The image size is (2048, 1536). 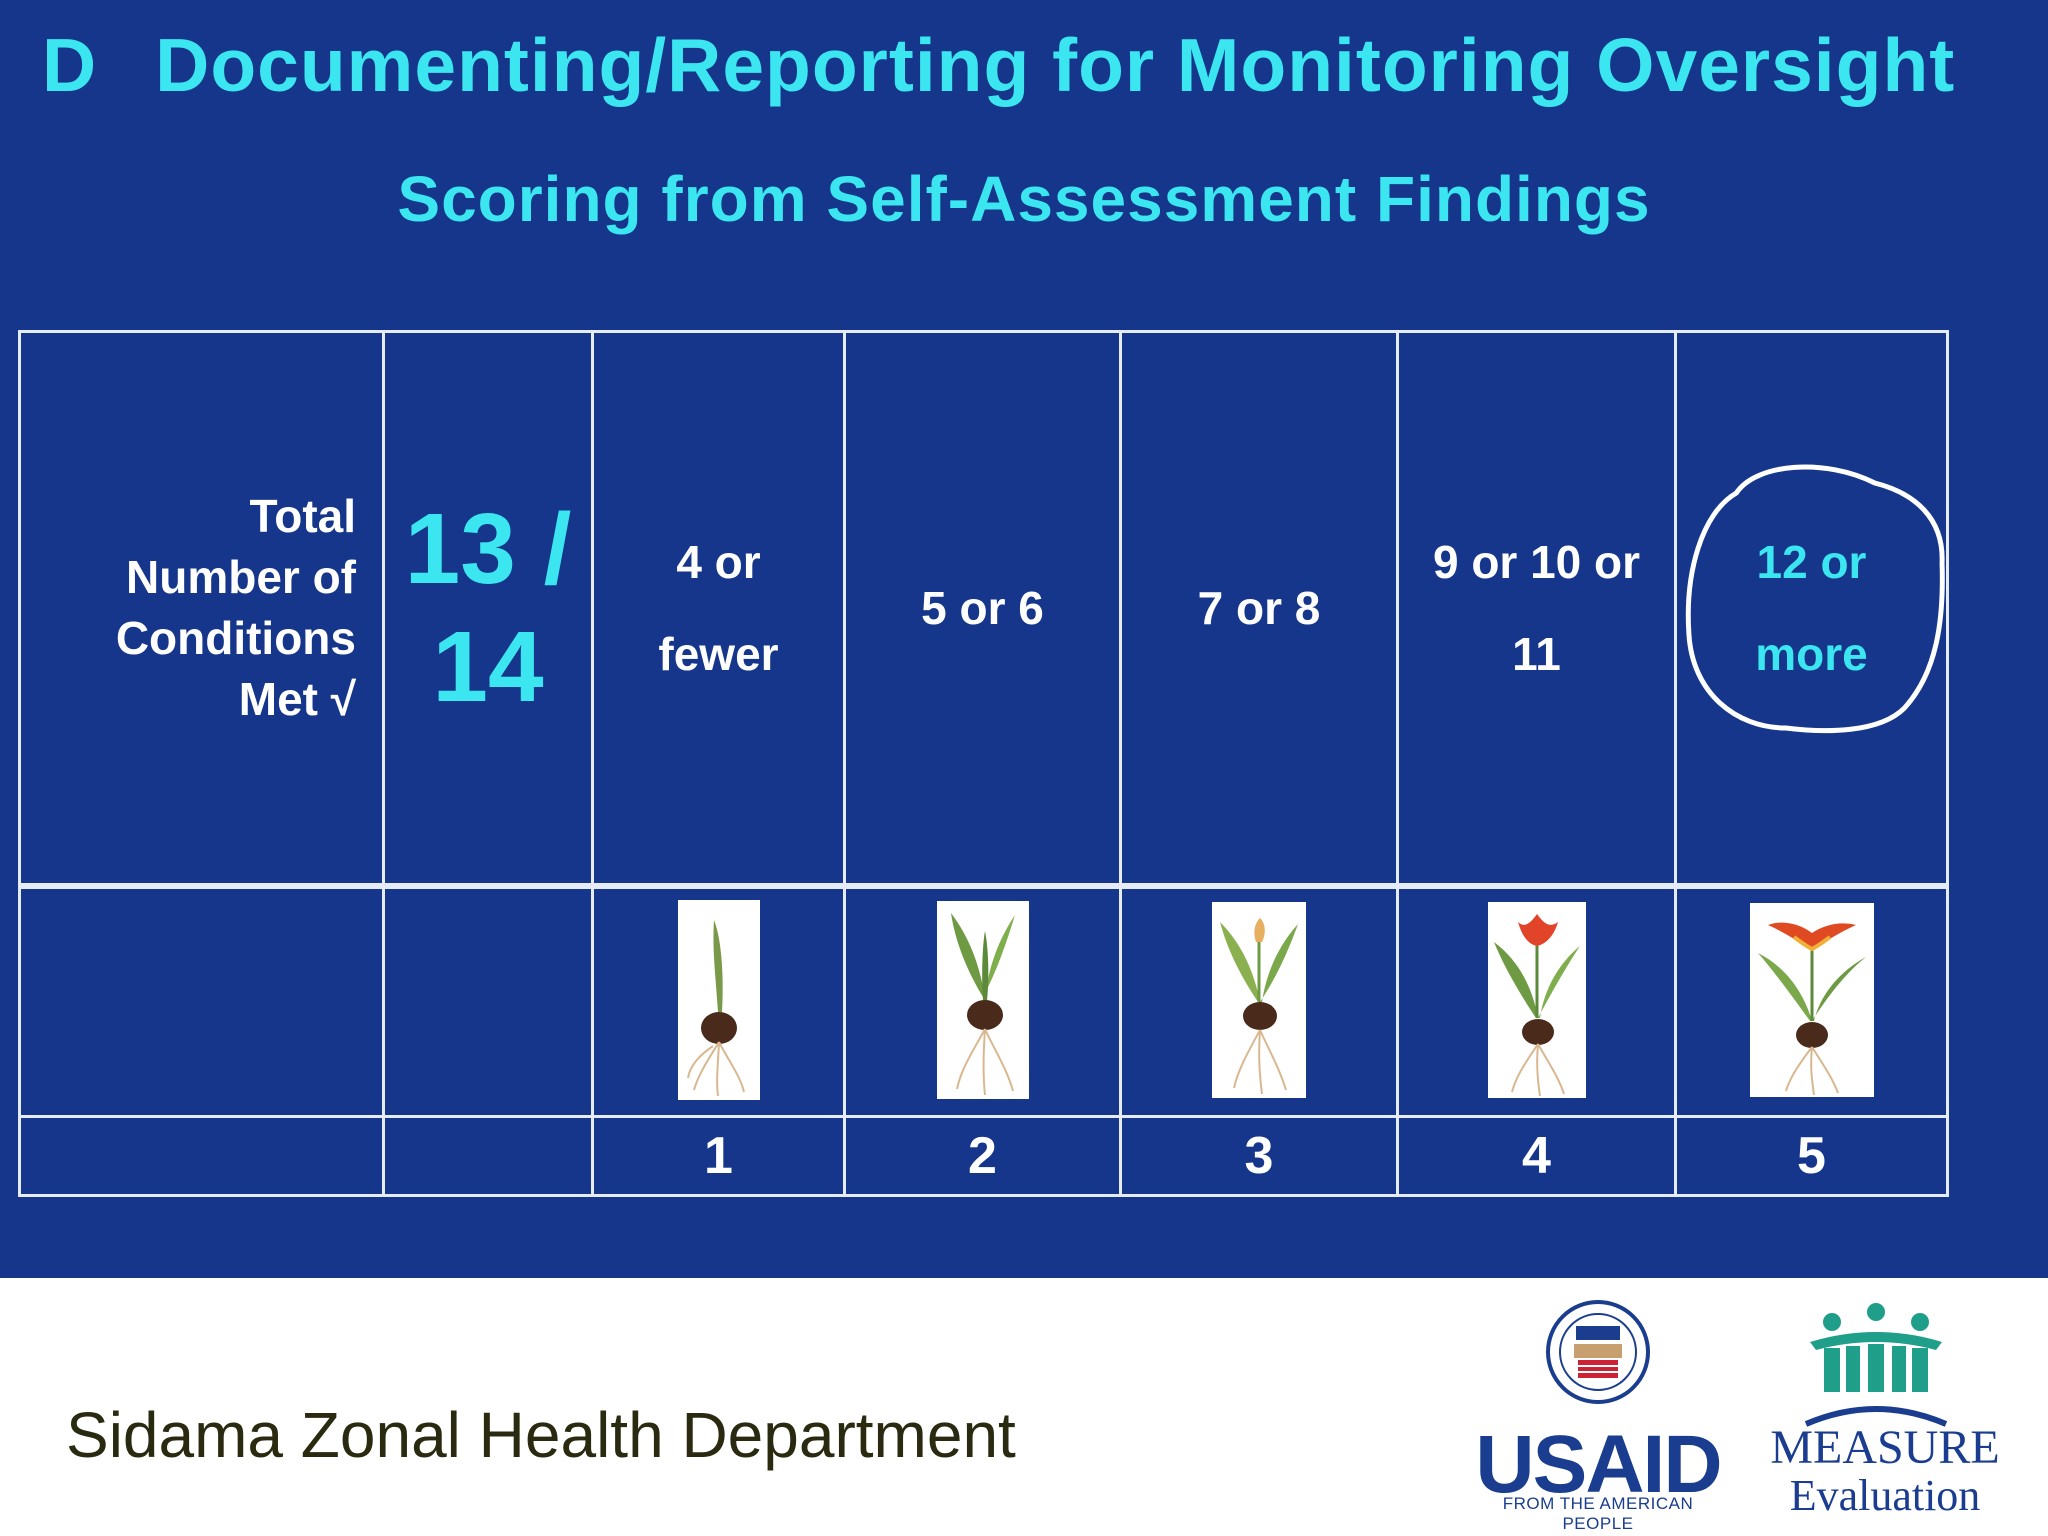 I want to click on range-cell-1: 4 or fewer, so click(x=718, y=609).